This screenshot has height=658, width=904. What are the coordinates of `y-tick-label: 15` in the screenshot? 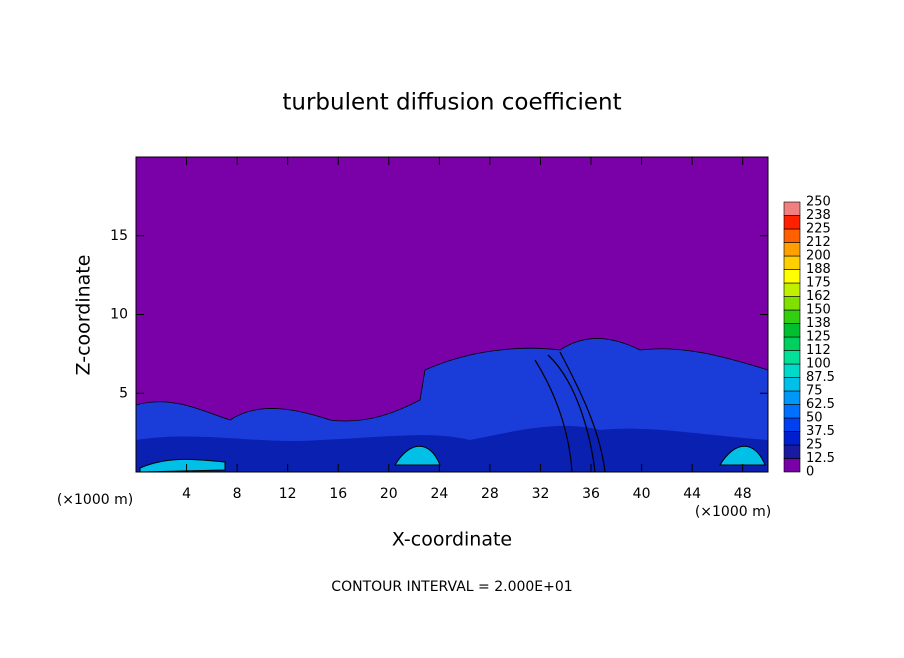 It's located at (119, 236).